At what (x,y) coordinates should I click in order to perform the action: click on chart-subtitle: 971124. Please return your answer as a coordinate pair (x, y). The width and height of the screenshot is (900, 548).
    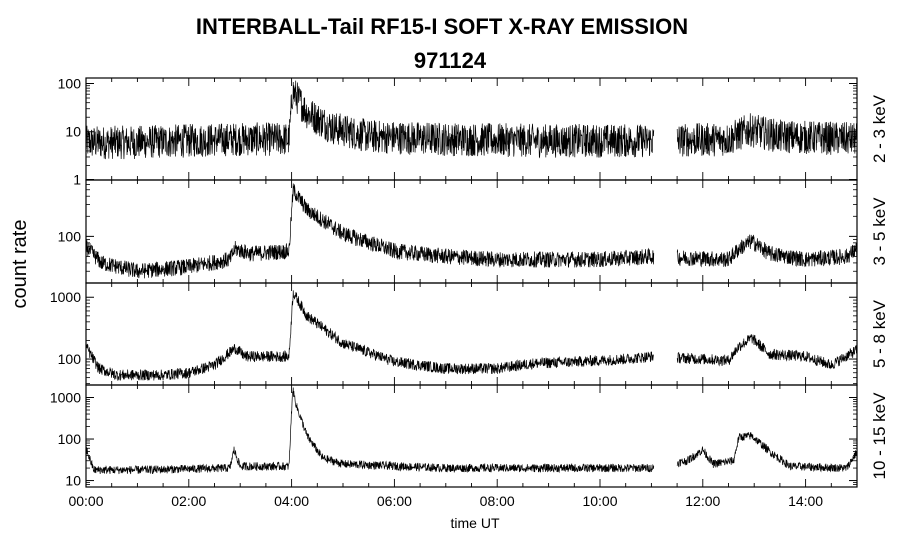
    Looking at the image, I should click on (450, 60).